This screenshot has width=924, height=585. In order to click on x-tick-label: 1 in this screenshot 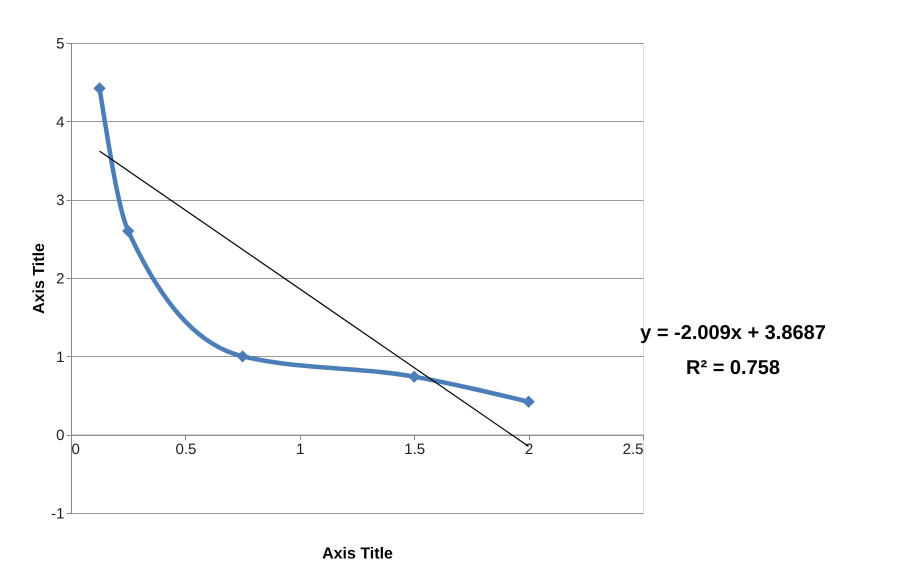, I will do `click(300, 449)`.